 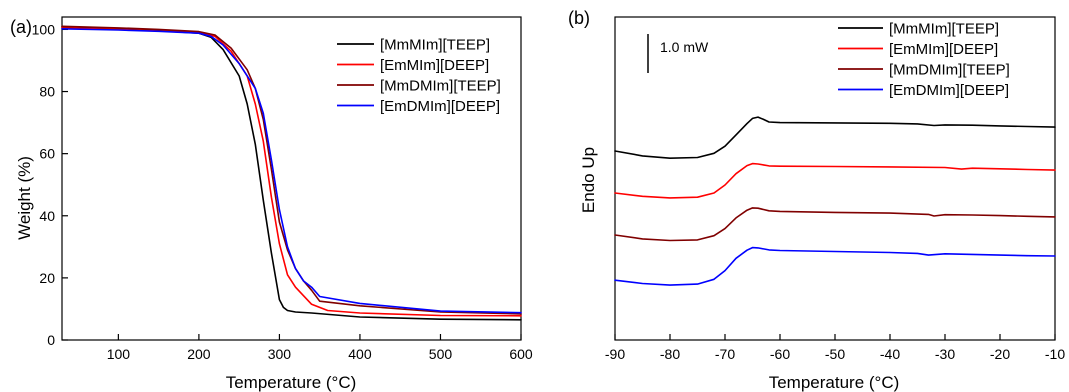 I want to click on panel-a-legend-label: [EmMIm][DEEP], so click(x=434, y=65).